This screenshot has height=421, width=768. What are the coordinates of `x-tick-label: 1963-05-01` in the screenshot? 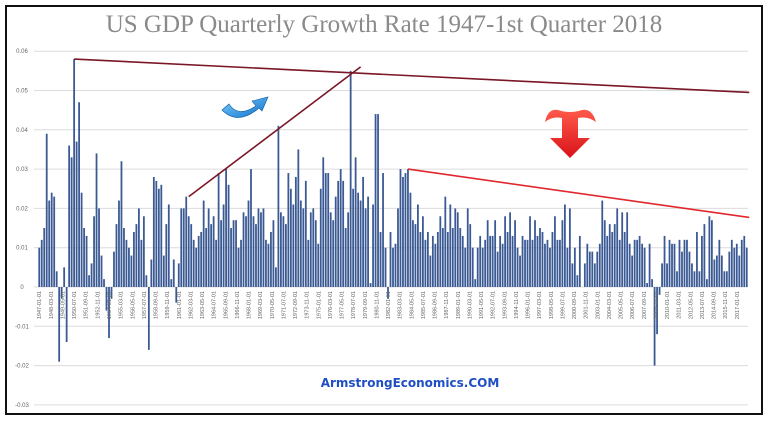 It's located at (203, 305).